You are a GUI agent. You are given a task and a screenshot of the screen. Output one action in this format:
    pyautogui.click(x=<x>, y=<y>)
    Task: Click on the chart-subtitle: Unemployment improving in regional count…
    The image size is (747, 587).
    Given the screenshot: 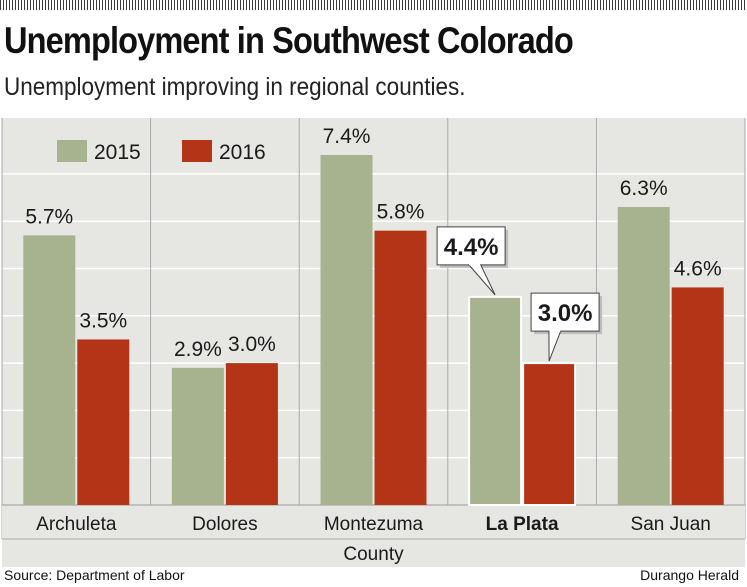 What is the action you would take?
    pyautogui.click(x=235, y=87)
    